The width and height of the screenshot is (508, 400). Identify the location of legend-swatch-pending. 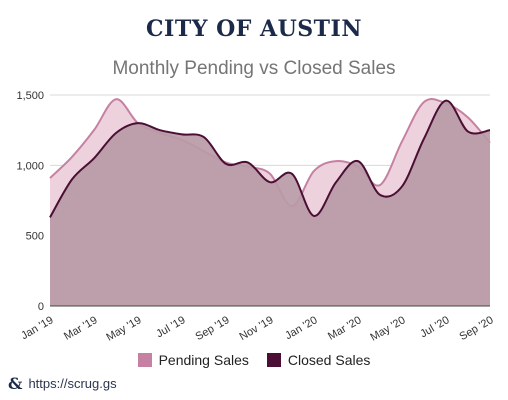
(144, 360).